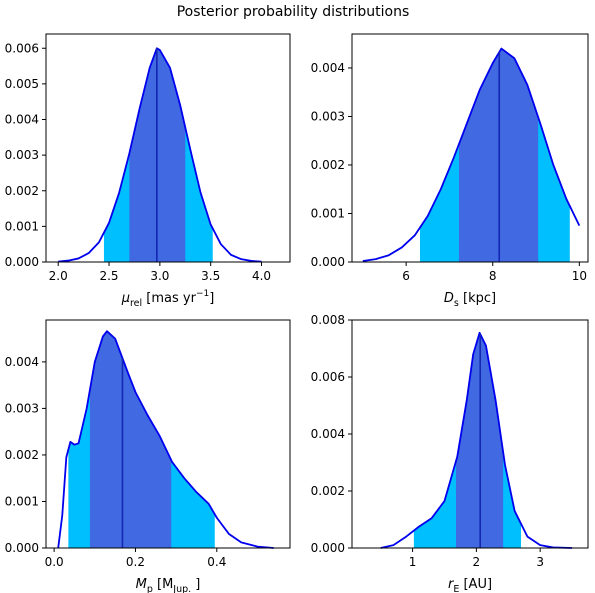 The image size is (595, 593). Describe the element at coordinates (181, 588) in the screenshot. I see `x-label-unit-subscript: Jup.` at that location.